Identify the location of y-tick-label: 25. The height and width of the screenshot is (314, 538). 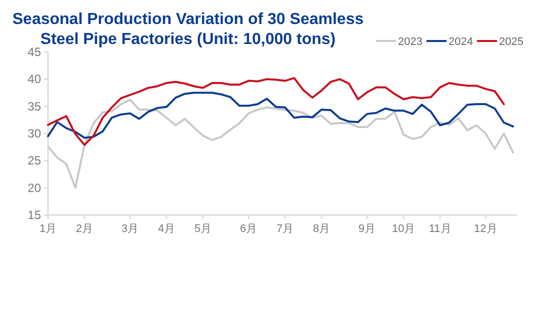
(35, 161).